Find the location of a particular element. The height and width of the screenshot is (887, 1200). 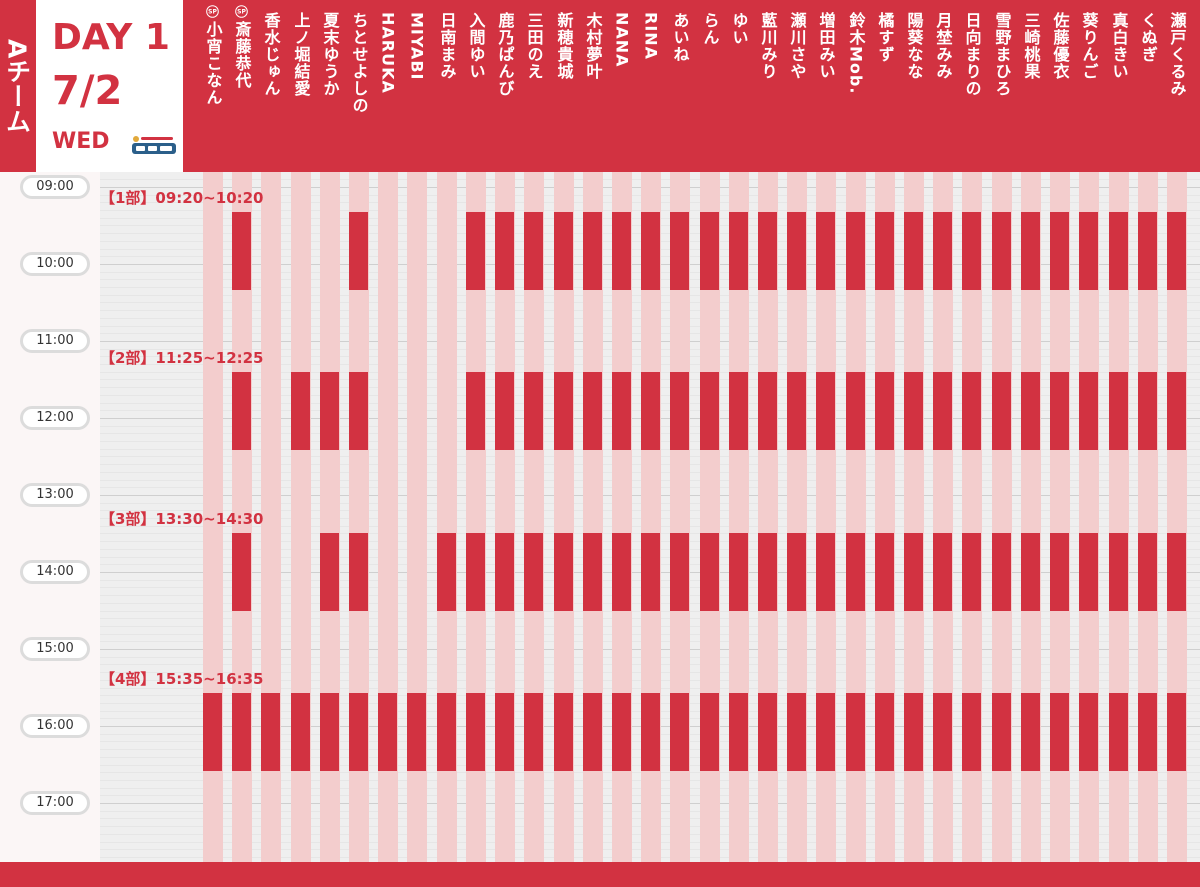

member-name: 鹿乃ぱんび is located at coordinates (505, 54).